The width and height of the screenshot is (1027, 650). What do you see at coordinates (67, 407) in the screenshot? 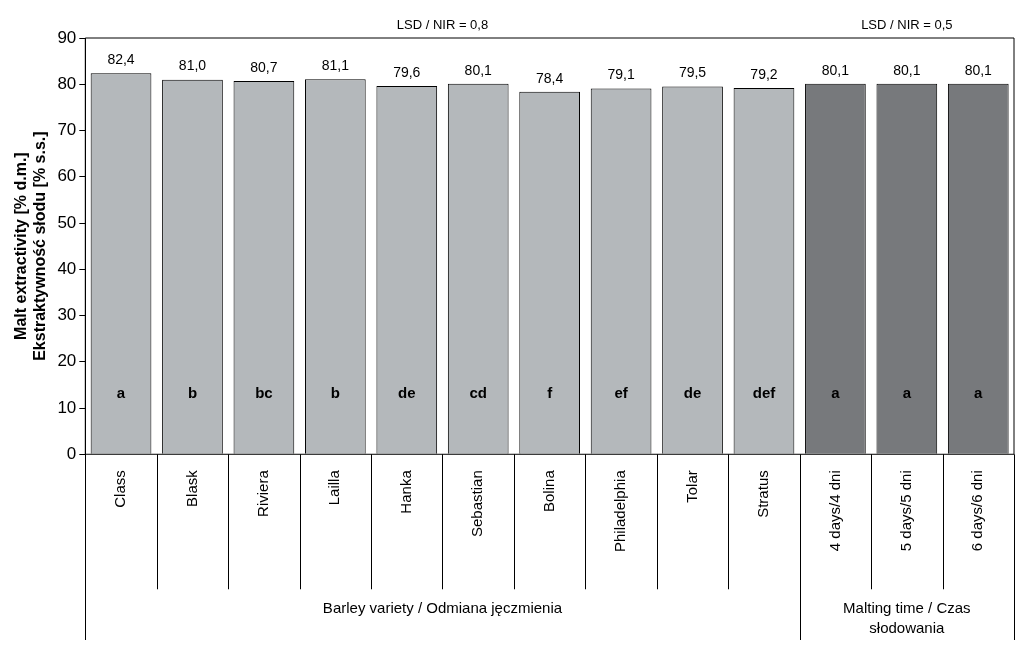
I see `y-tick-label: 10` at bounding box center [67, 407].